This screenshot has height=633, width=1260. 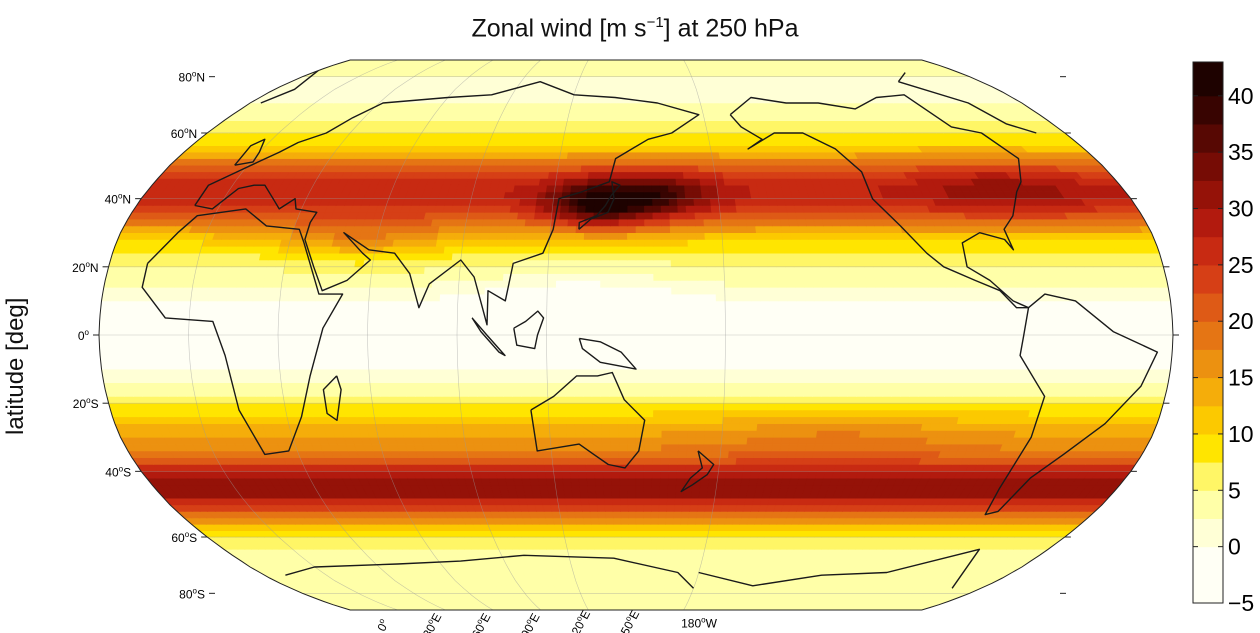 What do you see at coordinates (432, 622) in the screenshot?
I see `lon-tick-label: 30oE` at bounding box center [432, 622].